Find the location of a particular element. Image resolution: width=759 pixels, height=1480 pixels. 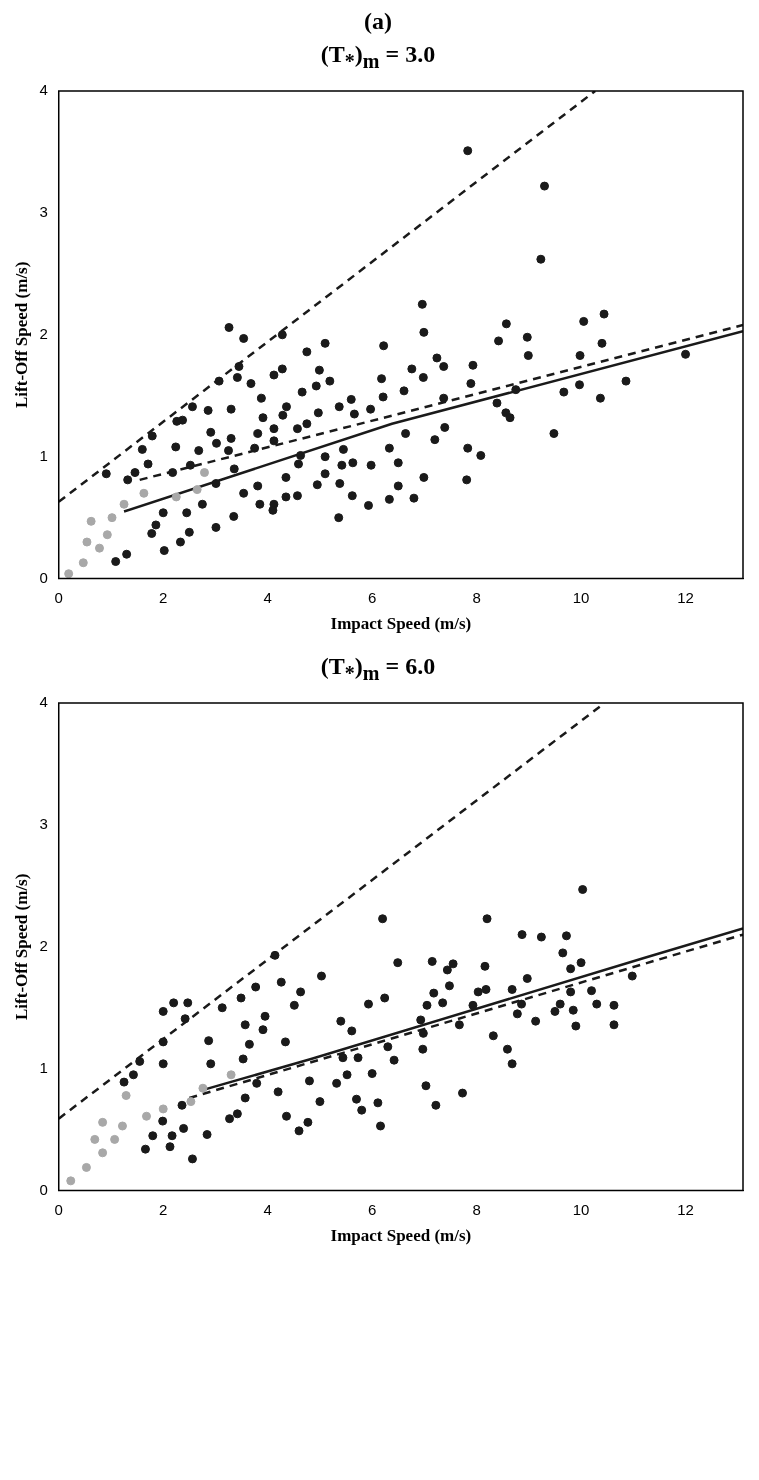

chart-title: (T$_{*}$)$_{m}$ = 3.0 is located at coordinates (378, 57).